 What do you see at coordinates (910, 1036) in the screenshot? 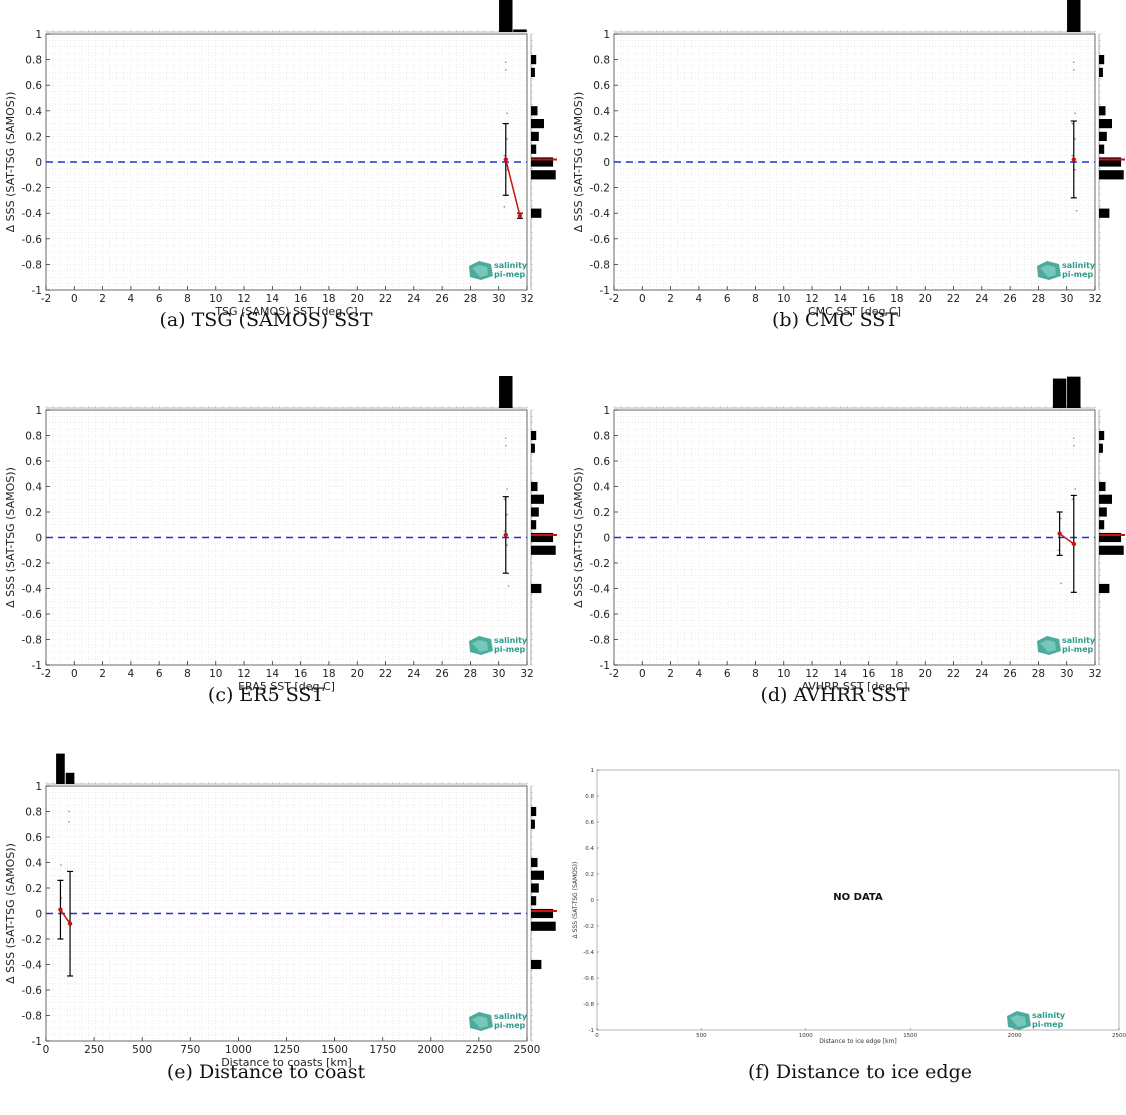
I see `x-tick-label: 1500` at bounding box center [910, 1036].